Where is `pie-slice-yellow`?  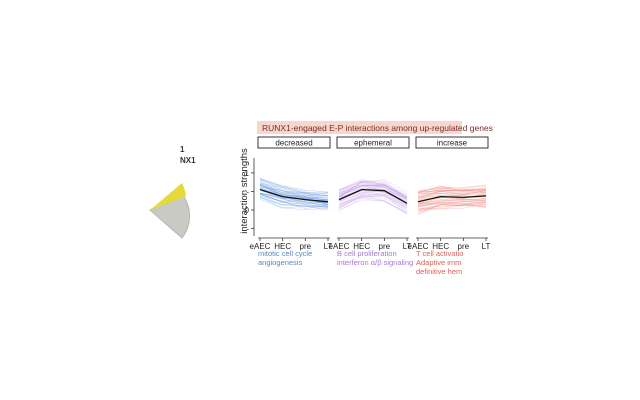 pie-slice-yellow is located at coordinates (168, 196).